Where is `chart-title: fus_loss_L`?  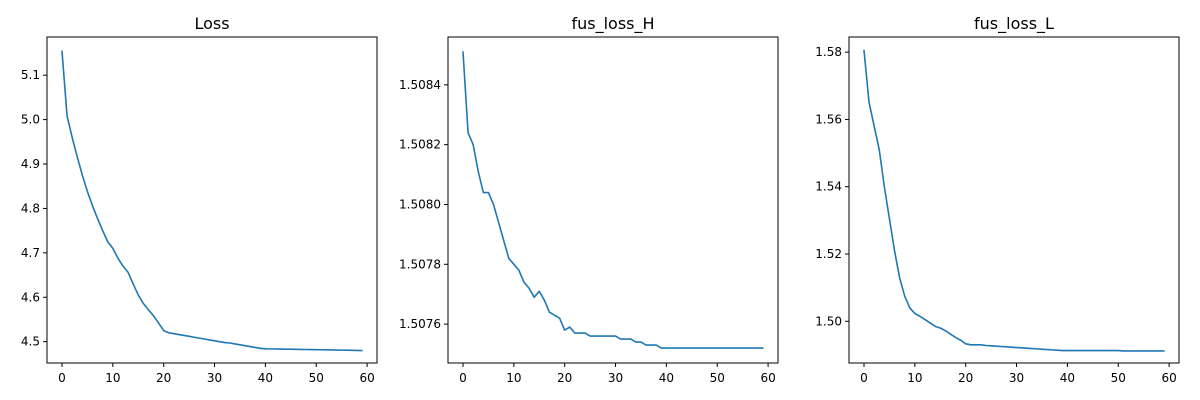
chart-title: fus_loss_L is located at coordinates (1014, 24).